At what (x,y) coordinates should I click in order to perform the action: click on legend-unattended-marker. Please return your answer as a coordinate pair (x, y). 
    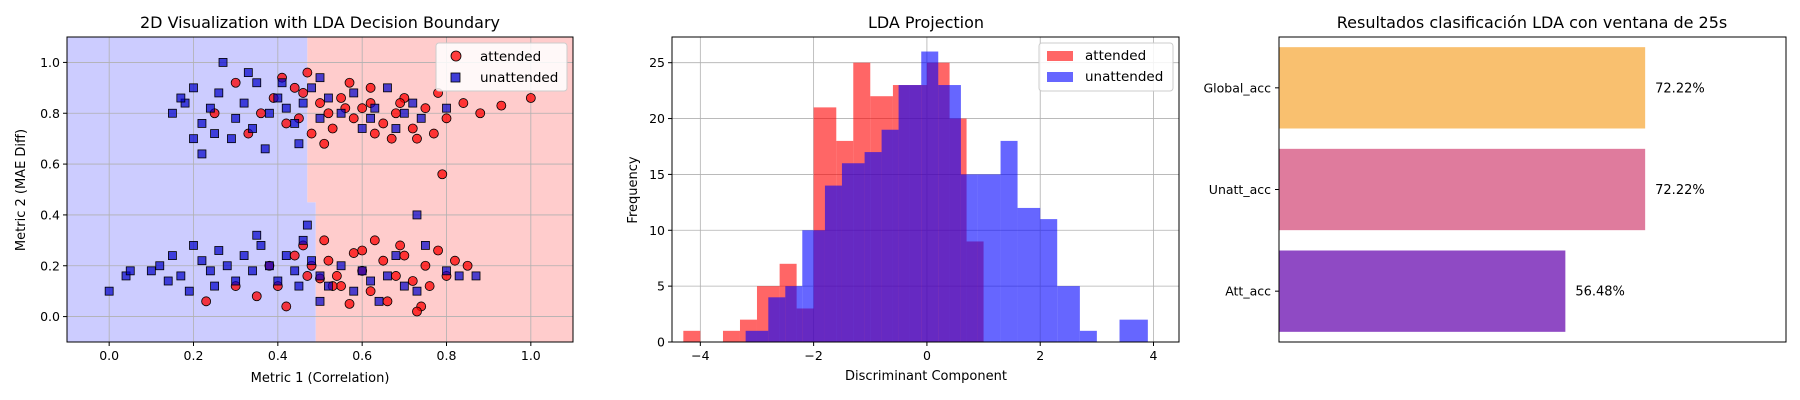
    Looking at the image, I should click on (455, 77).